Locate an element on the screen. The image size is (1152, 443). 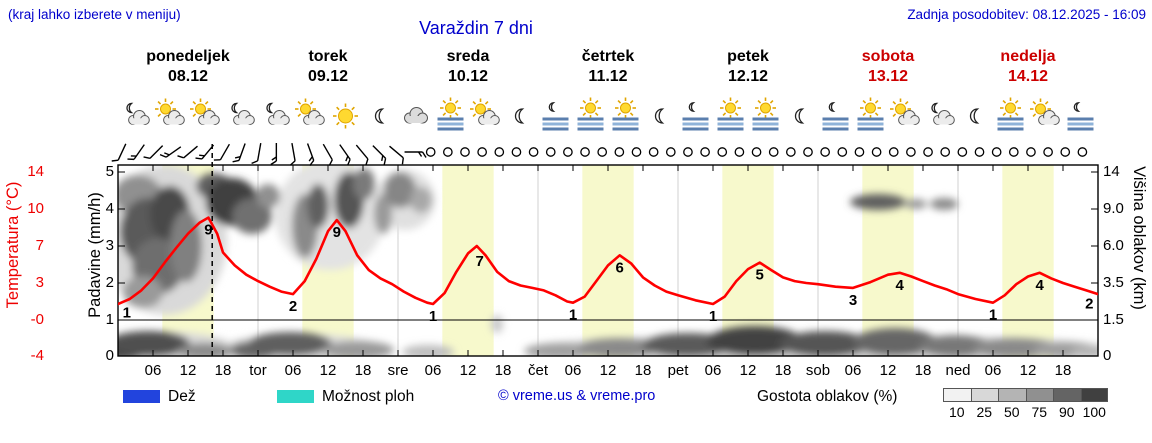
day-name: torek is located at coordinates (328, 56).